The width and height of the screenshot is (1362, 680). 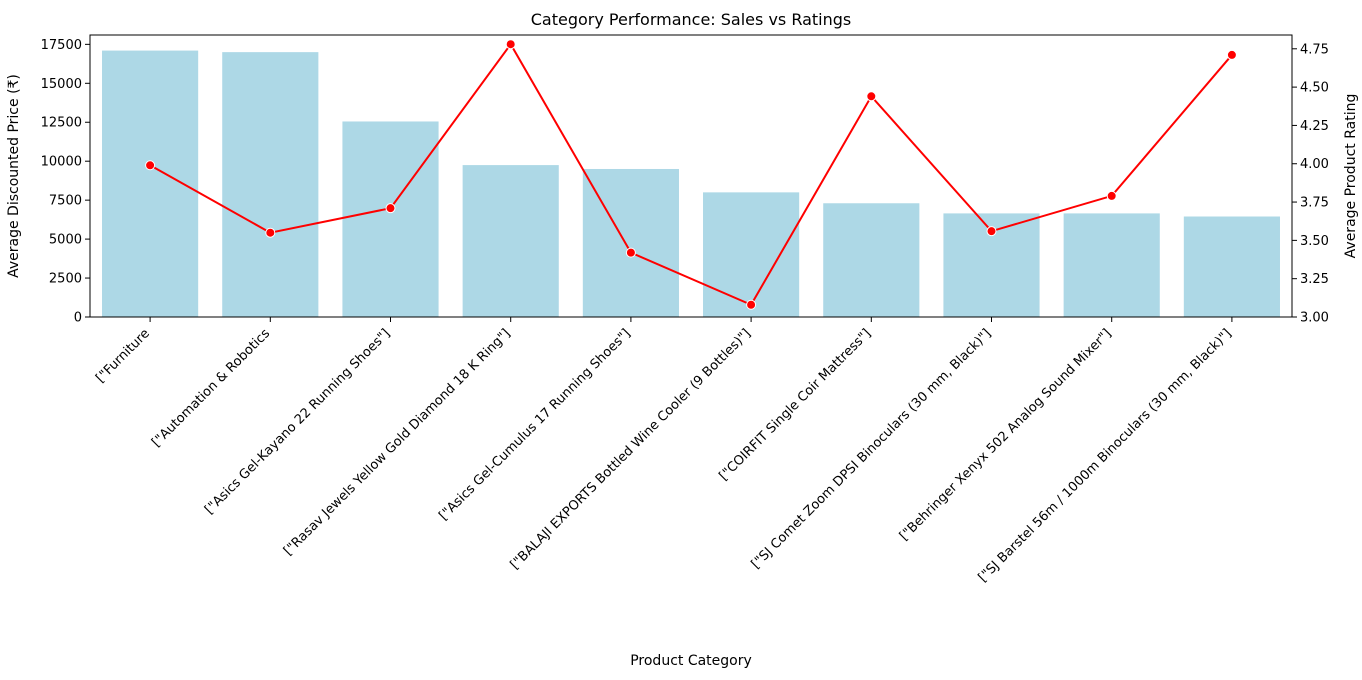 I want to click on x-tick-label: ["Furniture, so click(x=123, y=356).